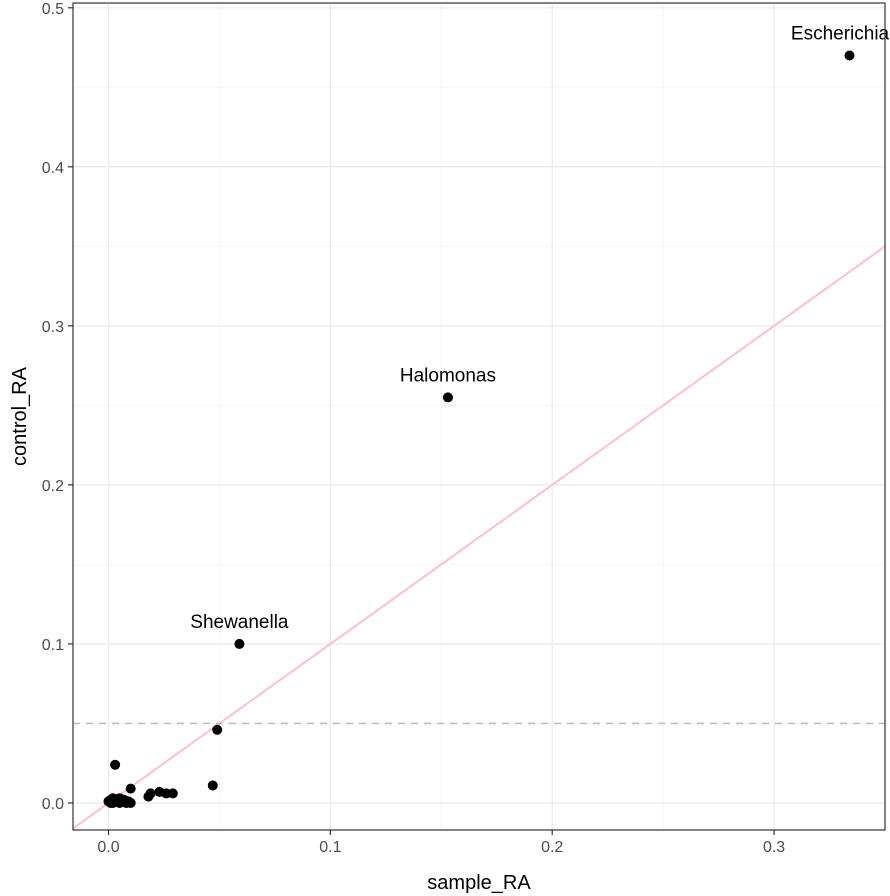  What do you see at coordinates (53, 9) in the screenshot?
I see `y-tick-label: 0.5` at bounding box center [53, 9].